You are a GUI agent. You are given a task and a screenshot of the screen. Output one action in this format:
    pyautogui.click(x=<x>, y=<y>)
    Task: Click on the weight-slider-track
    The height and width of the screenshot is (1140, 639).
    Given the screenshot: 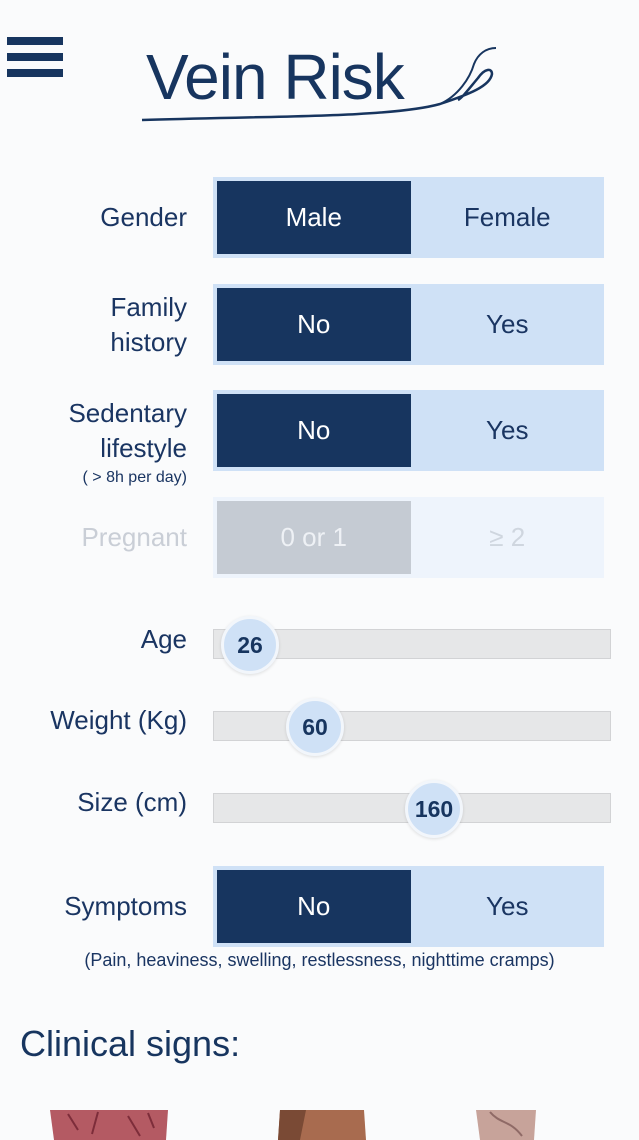 What is the action you would take?
    pyautogui.click(x=412, y=726)
    